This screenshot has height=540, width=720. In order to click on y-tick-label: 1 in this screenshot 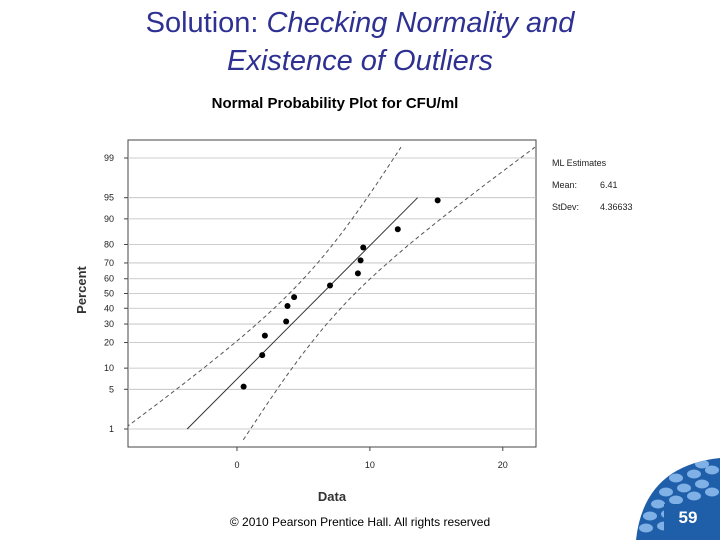, I will do `click(111, 429)`.